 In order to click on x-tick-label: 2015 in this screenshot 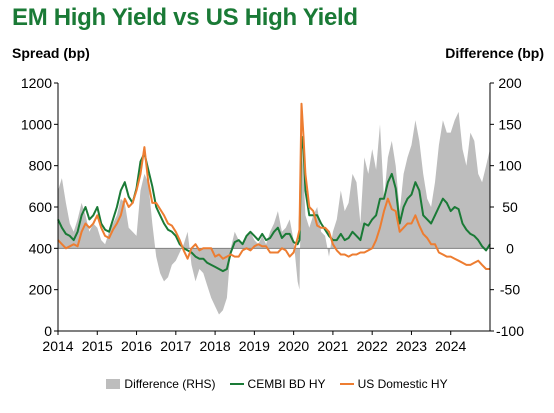, I will do `click(97, 346)`.